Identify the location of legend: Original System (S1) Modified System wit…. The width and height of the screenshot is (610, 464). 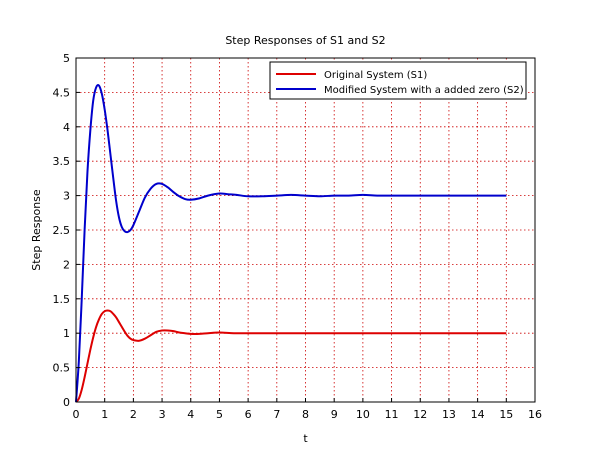
(398, 80).